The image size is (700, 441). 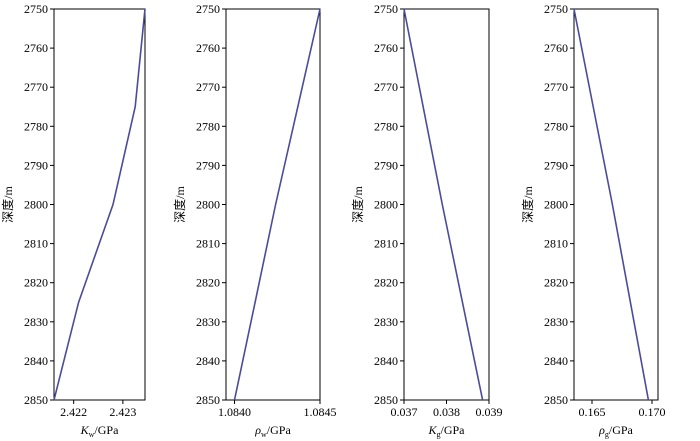 I want to click on x-axis-label: Kw/GPa, so click(x=99, y=431).